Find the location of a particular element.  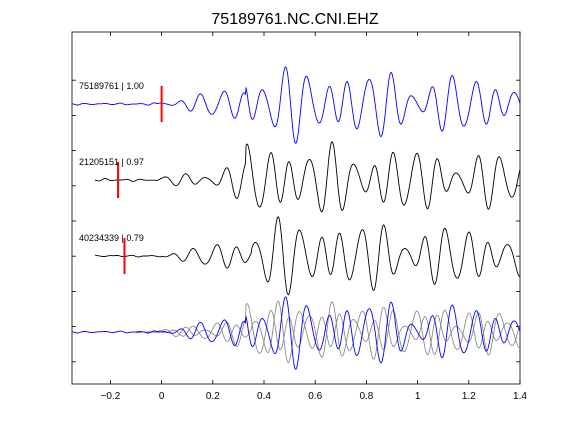

trace-label: 40234339 | 0.79 is located at coordinates (111, 238).